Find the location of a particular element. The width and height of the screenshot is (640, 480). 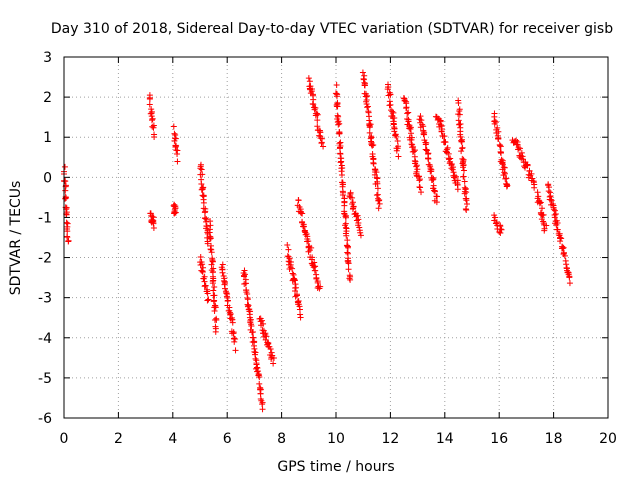

x-tick-label: 6 is located at coordinates (227, 439).